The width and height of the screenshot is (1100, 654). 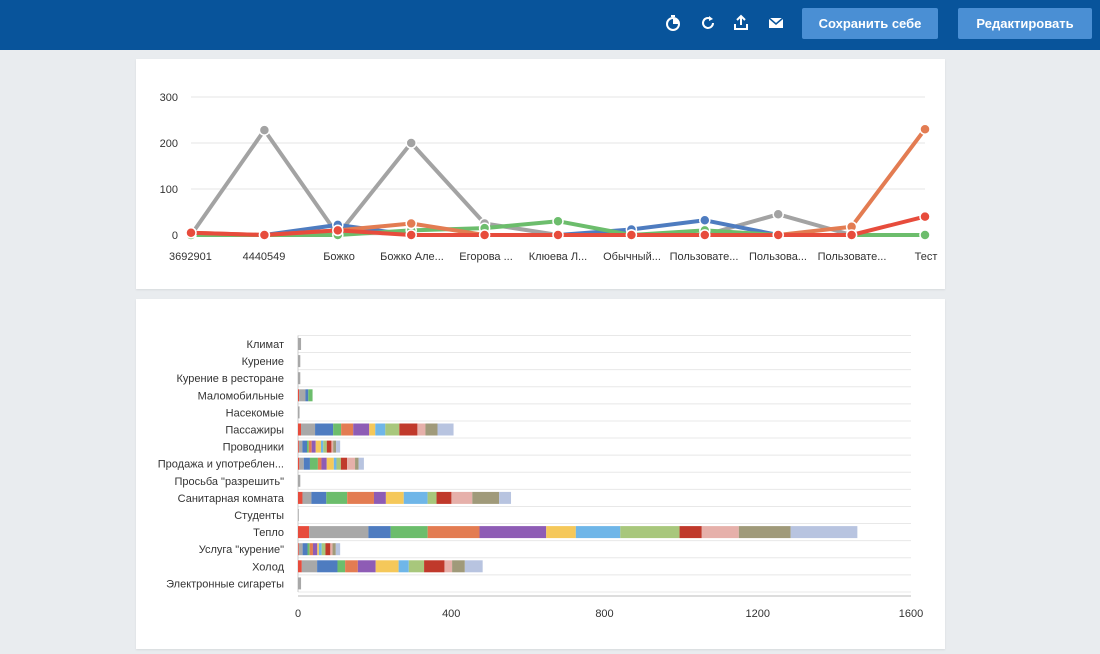 I want to click on refresh-icon, so click(x=708, y=23).